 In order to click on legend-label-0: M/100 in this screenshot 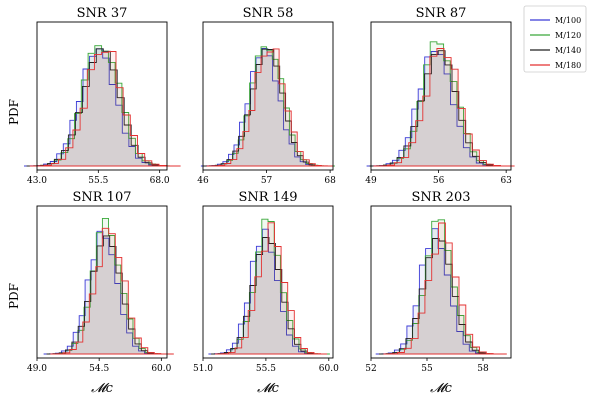, I will do `click(568, 20)`.